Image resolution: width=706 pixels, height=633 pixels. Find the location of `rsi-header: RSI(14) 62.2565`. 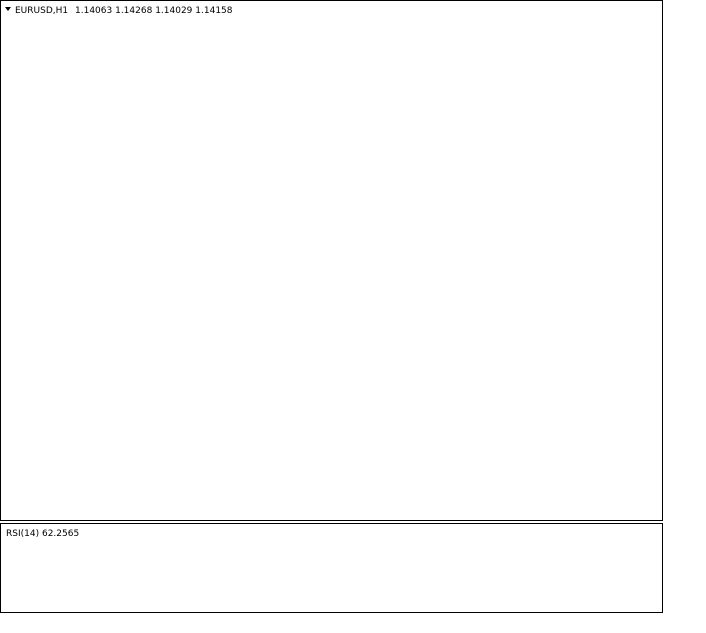

rsi-header: RSI(14) 62.2565 is located at coordinates (42, 534).